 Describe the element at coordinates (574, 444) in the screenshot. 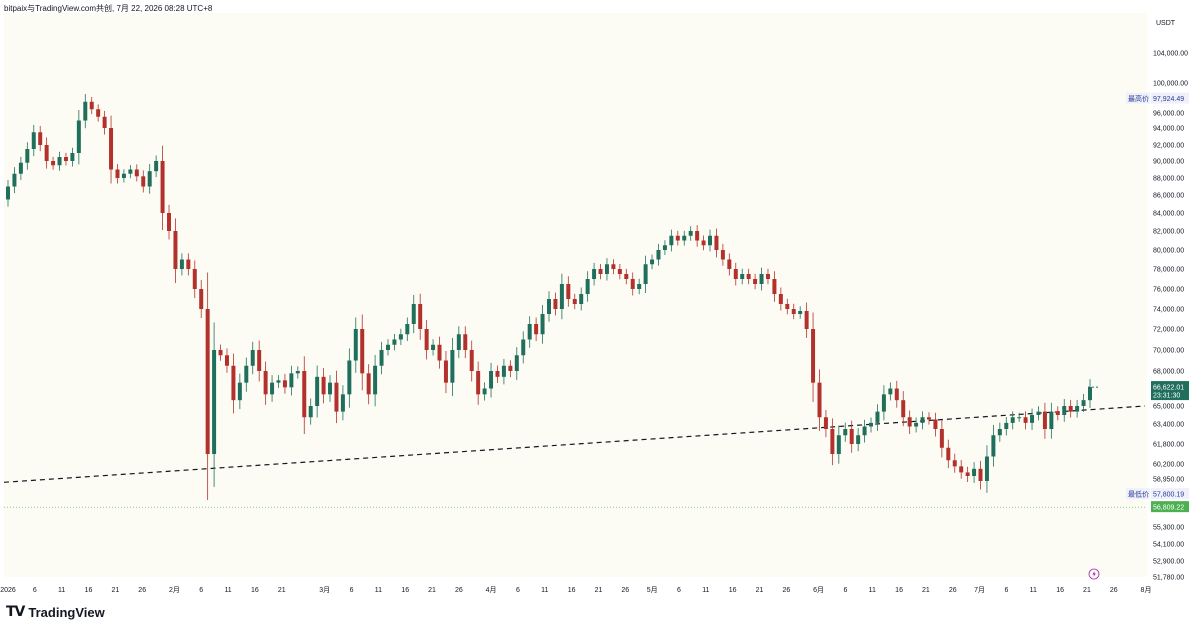

I see `support-trendline` at that location.